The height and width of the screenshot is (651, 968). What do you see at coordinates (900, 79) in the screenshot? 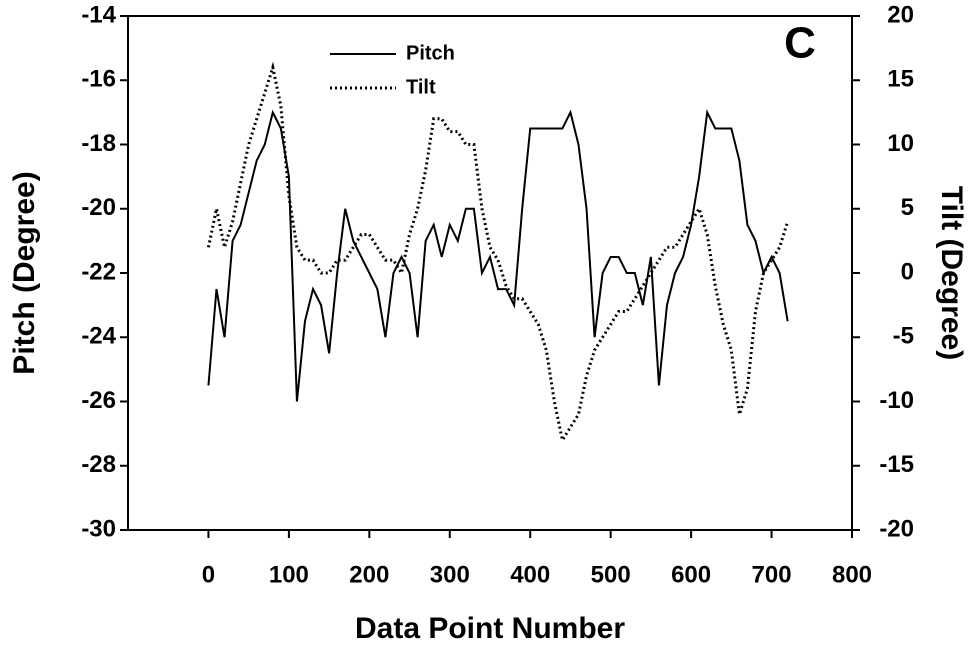
I see `y2-tick-label: 15` at bounding box center [900, 79].